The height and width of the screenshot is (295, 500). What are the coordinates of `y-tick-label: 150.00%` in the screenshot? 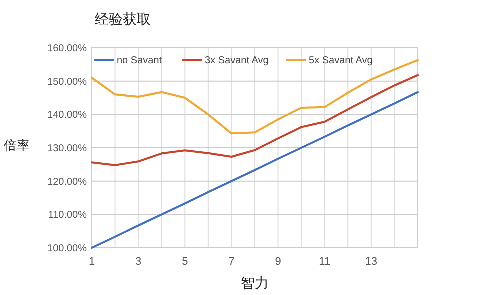 It's located at (68, 82).